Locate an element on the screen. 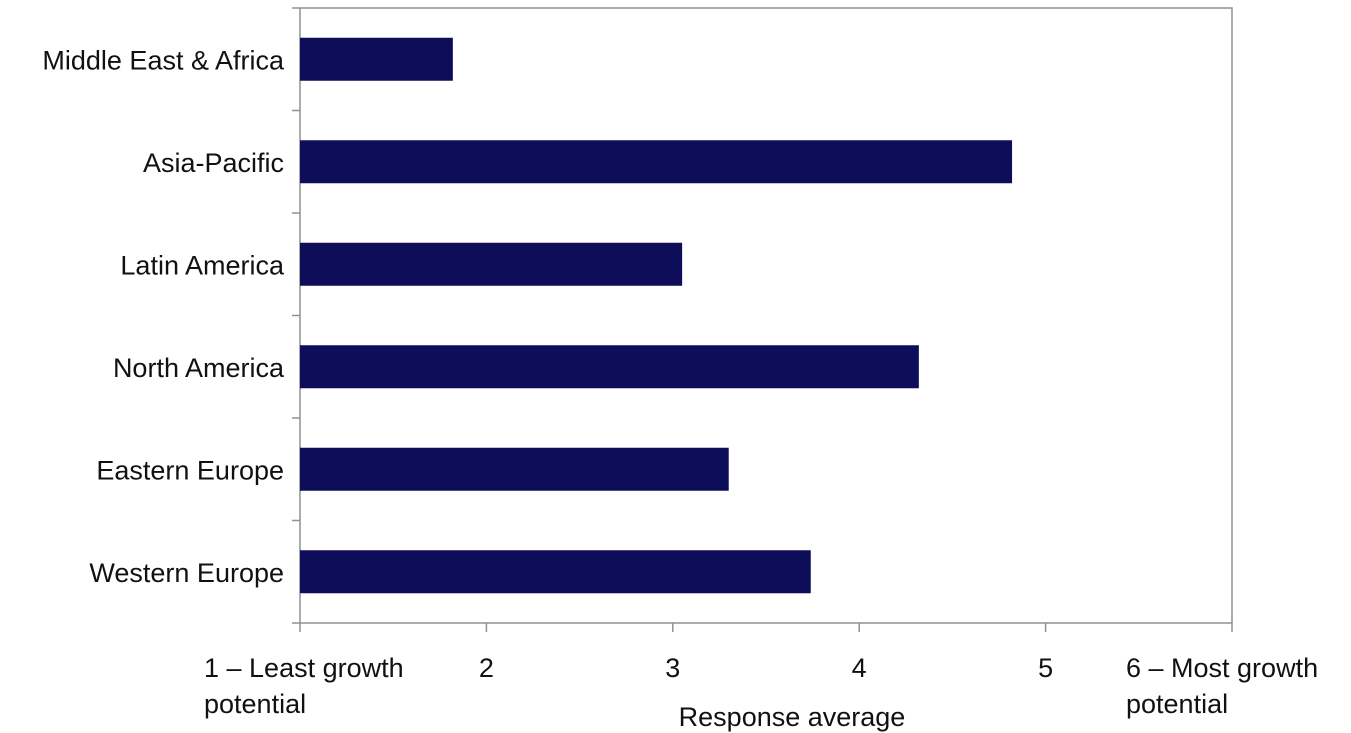 The image size is (1351, 733). x-tick-label: 1 – Least growth is located at coordinates (304, 668).